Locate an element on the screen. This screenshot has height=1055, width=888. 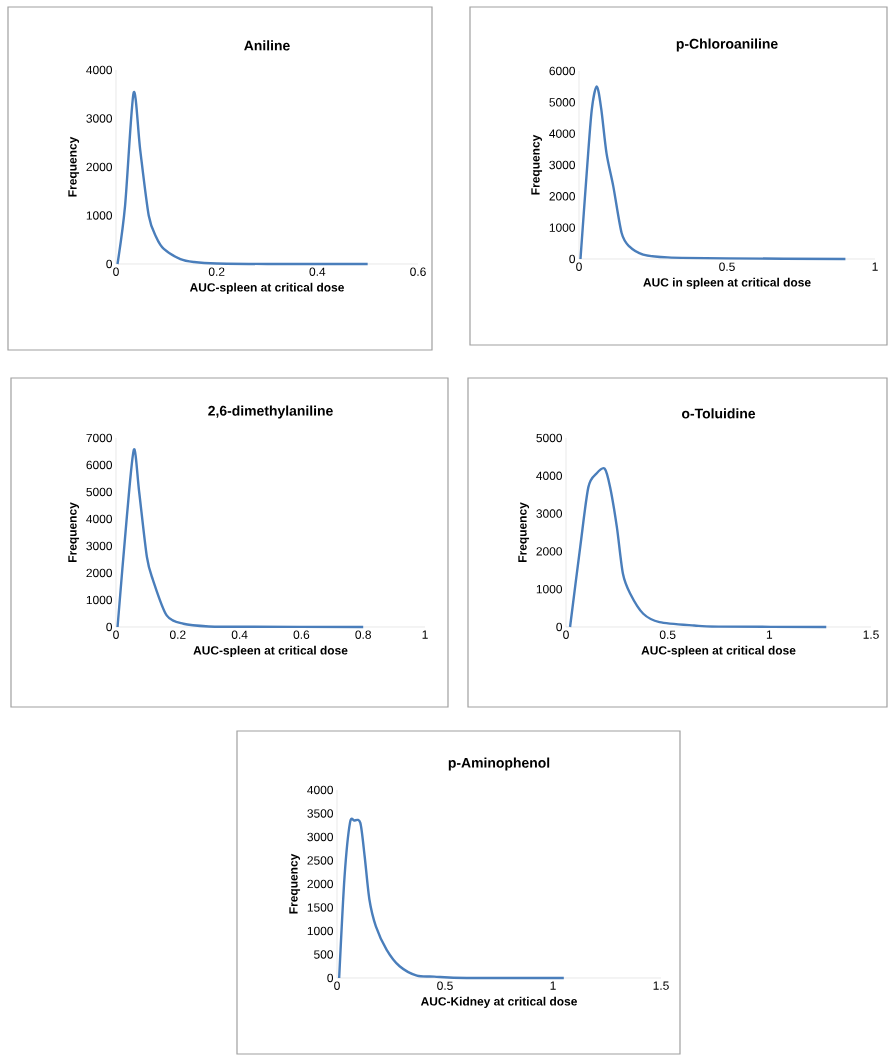
y-tick-label: 2500 is located at coordinates (320, 860).